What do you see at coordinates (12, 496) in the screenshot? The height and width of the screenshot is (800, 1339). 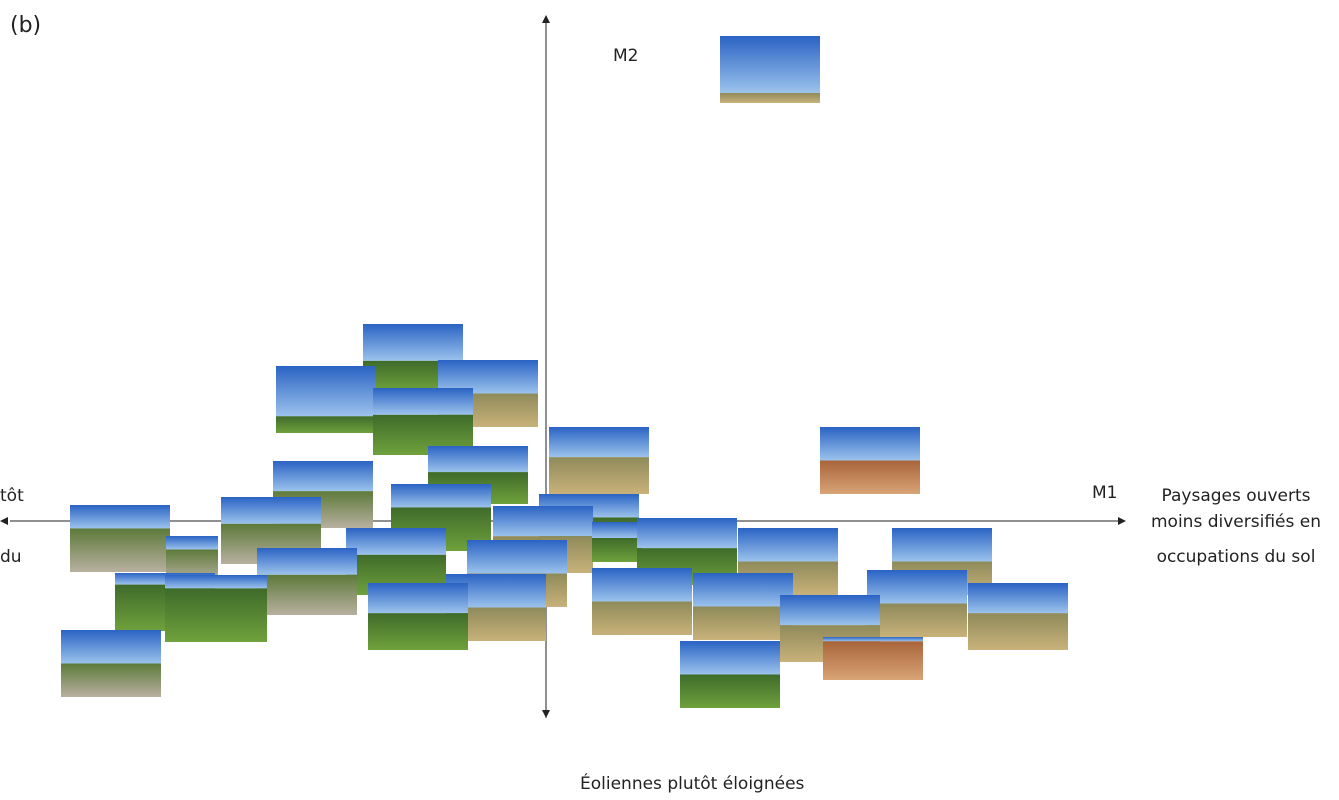 I see `left-label: tôt` at bounding box center [12, 496].